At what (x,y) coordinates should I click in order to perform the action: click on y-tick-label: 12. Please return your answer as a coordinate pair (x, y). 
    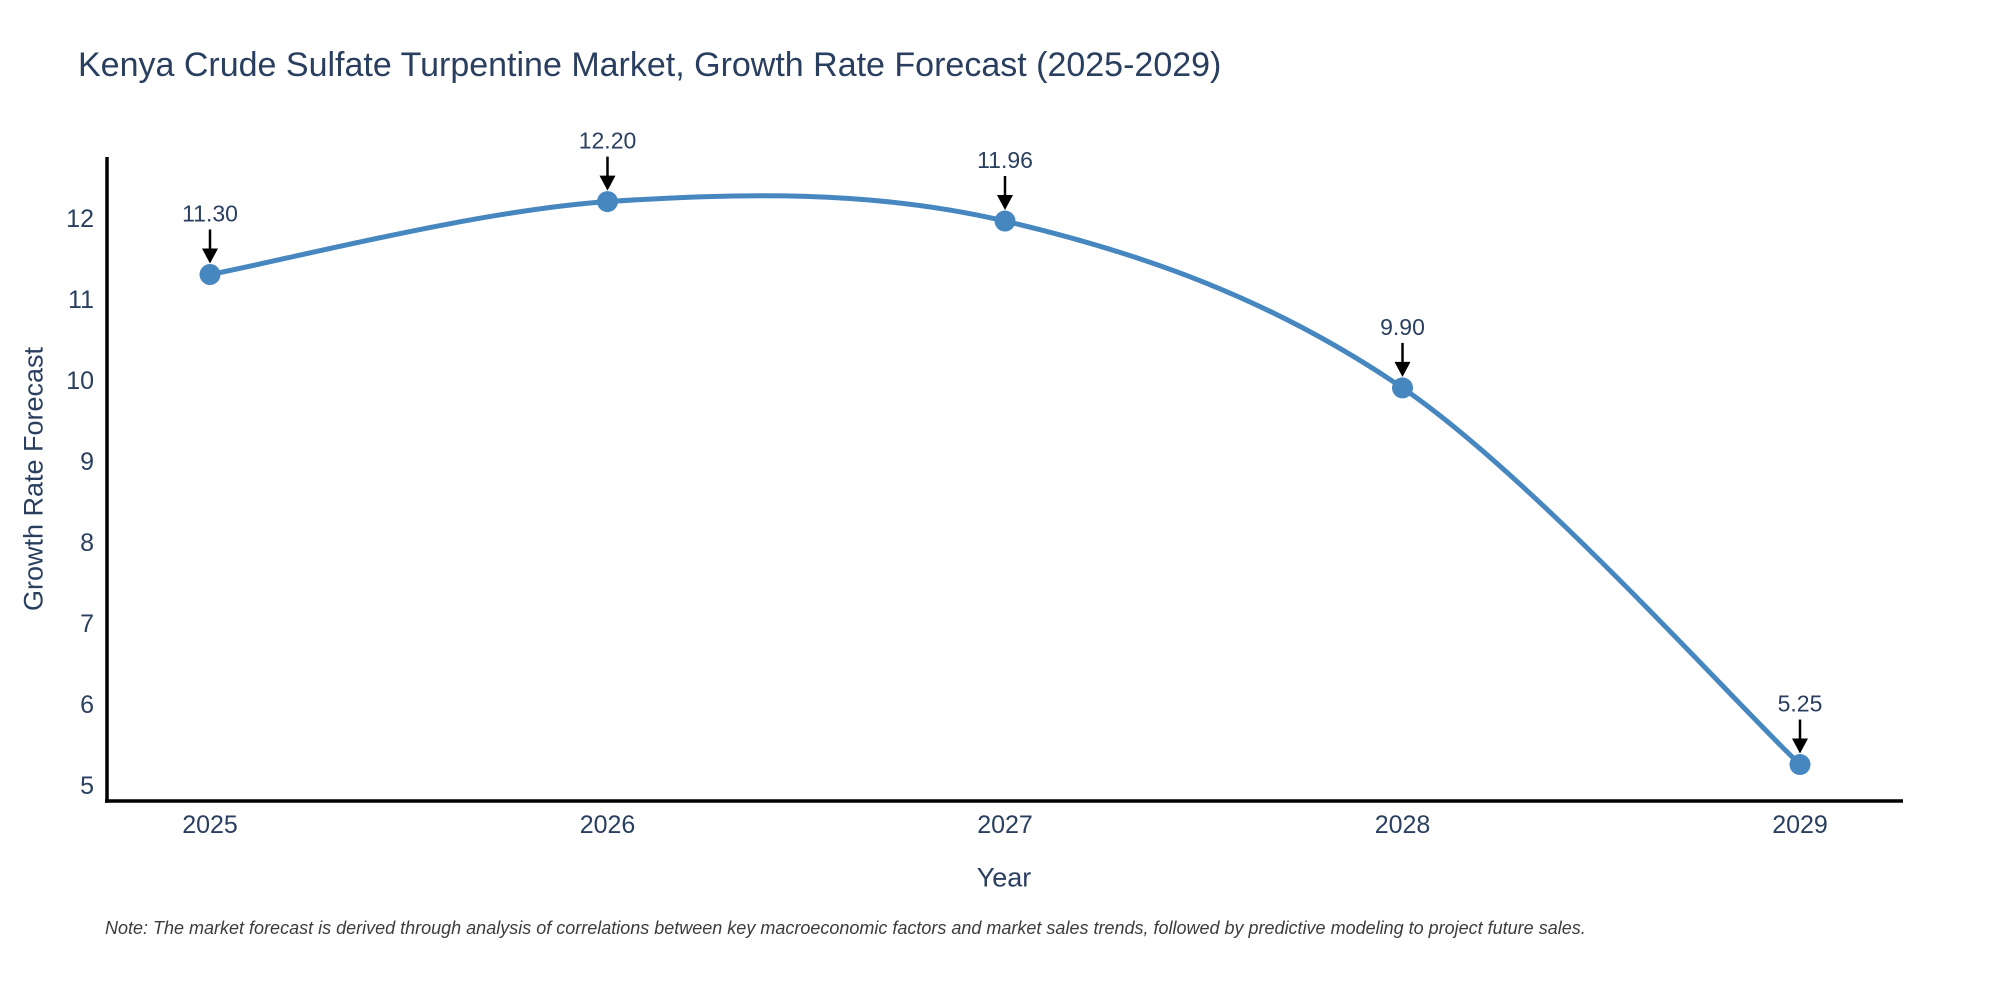
    Looking at the image, I should click on (80, 219).